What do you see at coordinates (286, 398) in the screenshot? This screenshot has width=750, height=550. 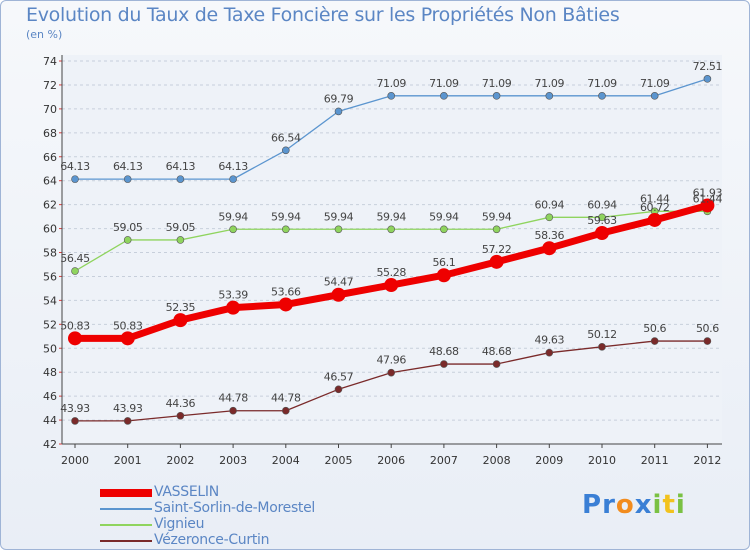 I see `data-label: 44.78` at bounding box center [286, 398].